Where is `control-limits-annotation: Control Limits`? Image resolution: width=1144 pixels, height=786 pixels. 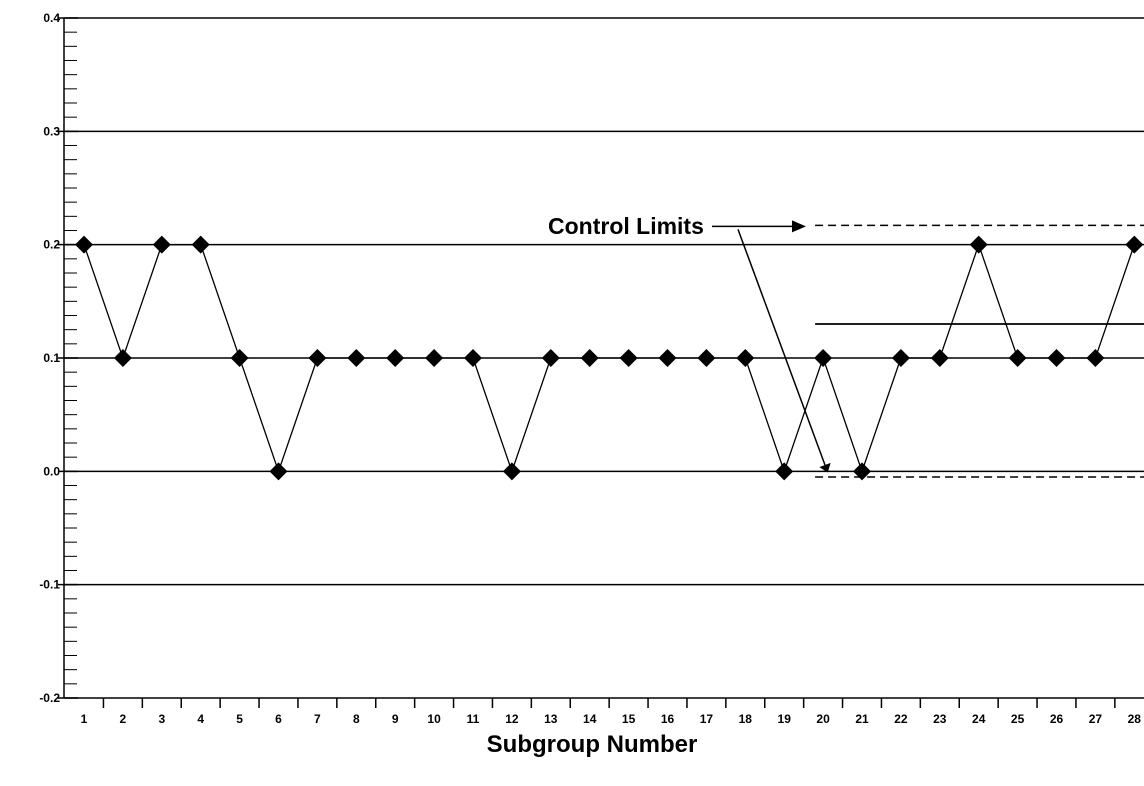
control-limits-annotation: Control Limits is located at coordinates (689, 343).